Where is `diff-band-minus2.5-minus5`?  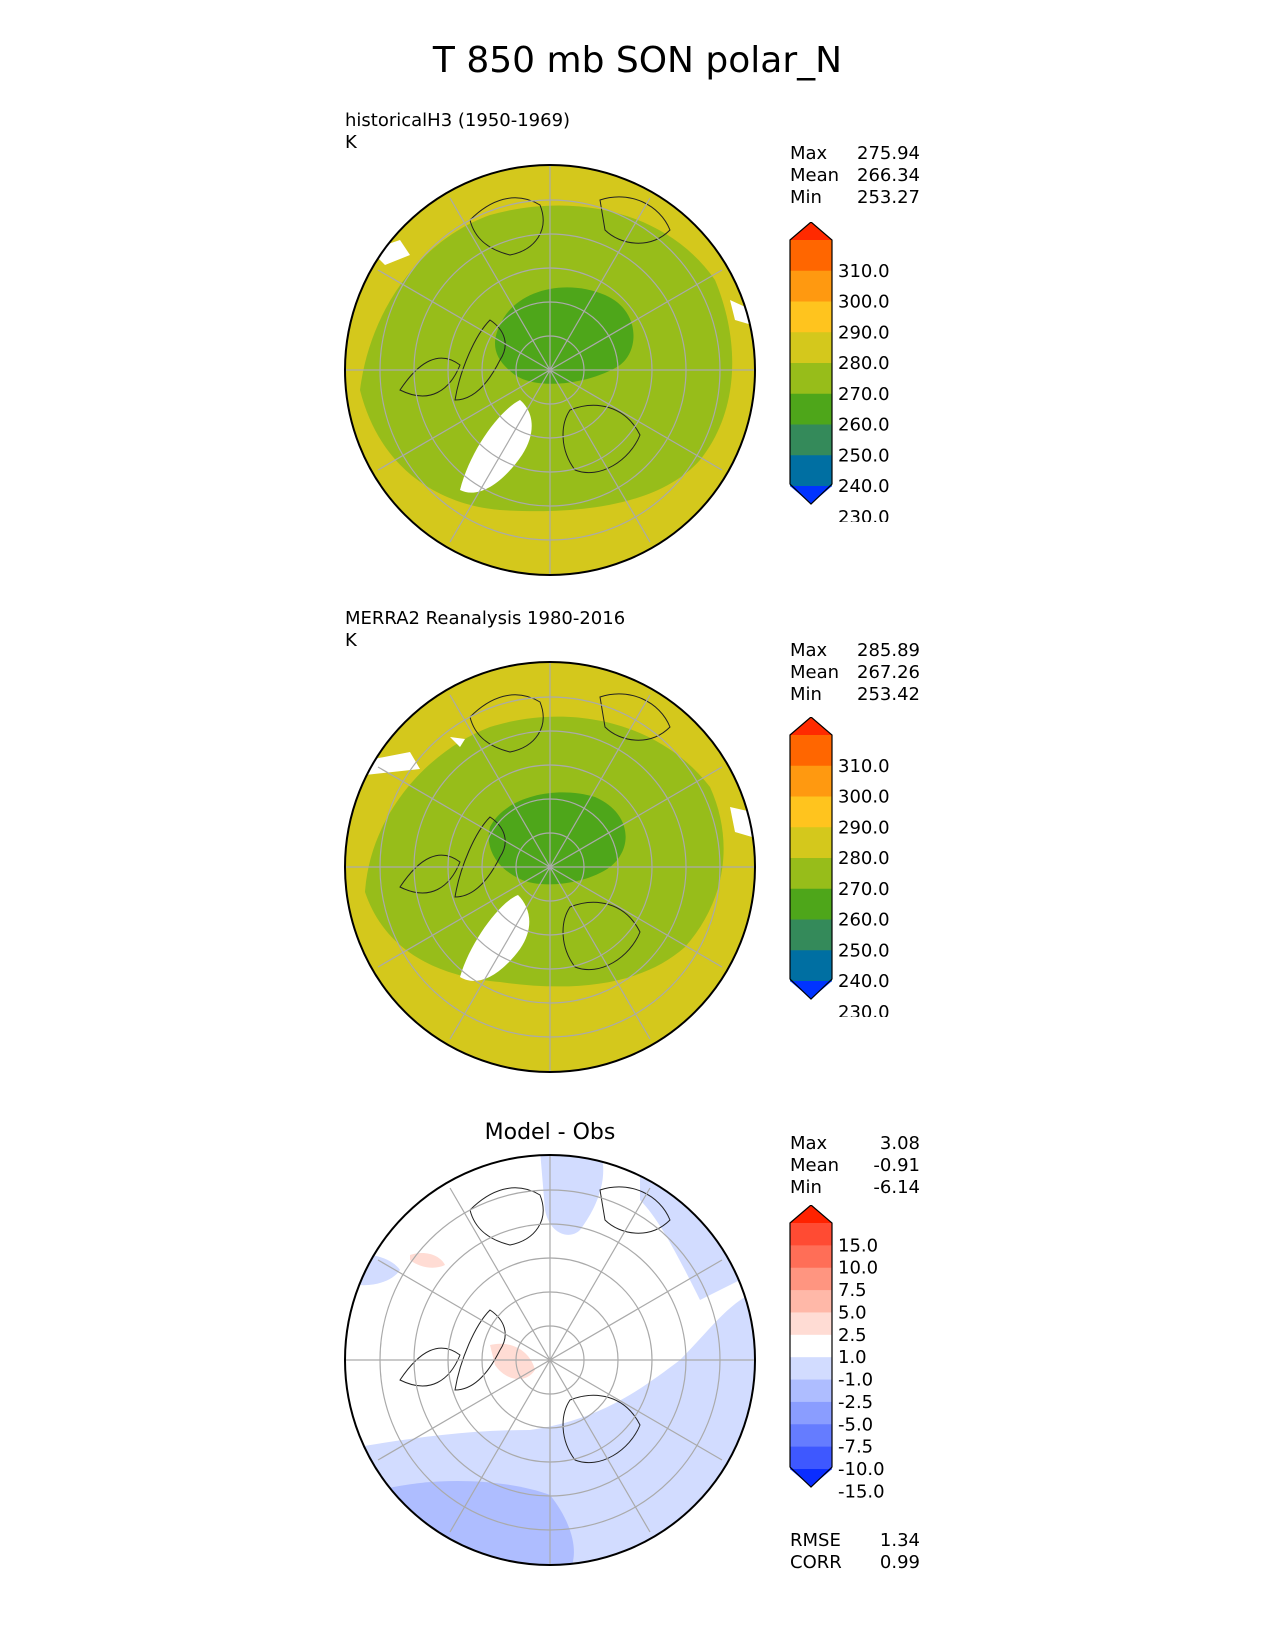 diff-band-minus2.5-minus5 is located at coordinates (477, 1522).